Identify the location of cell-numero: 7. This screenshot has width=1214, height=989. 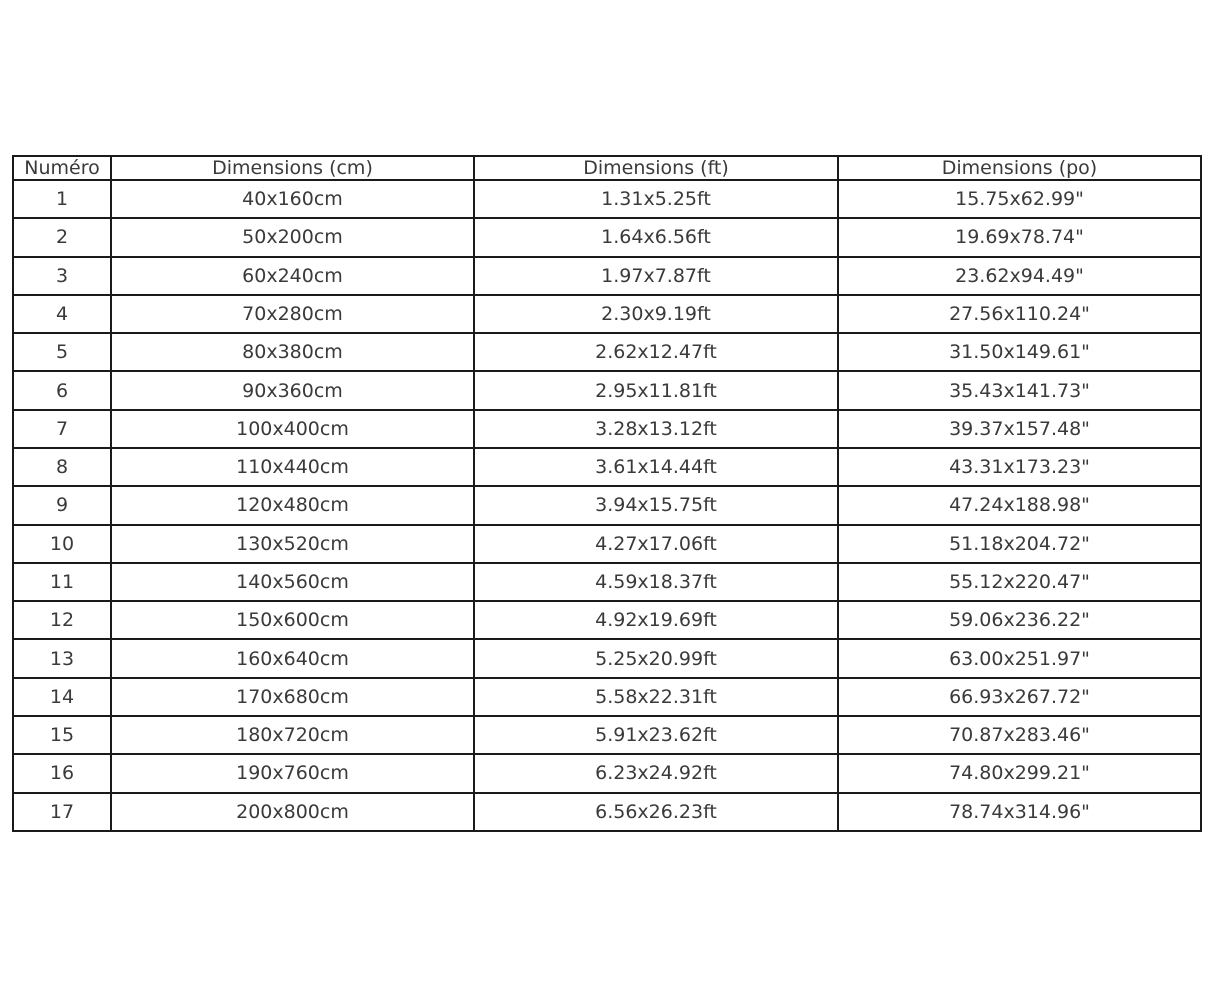
(62, 428).